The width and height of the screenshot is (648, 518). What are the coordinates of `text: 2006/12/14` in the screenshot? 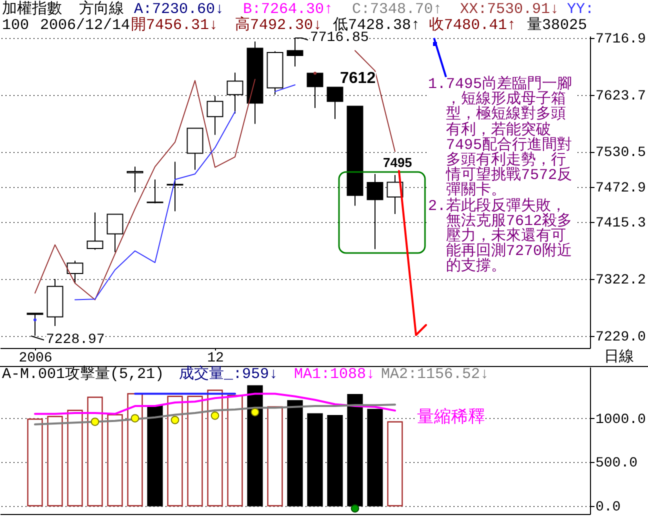 It's located at (85, 25).